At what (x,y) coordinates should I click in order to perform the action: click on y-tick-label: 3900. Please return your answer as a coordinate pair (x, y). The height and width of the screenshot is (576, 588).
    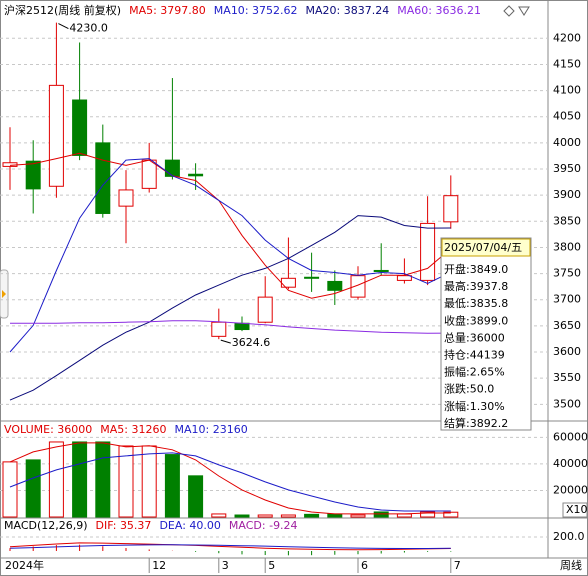
    Looking at the image, I should click on (567, 194).